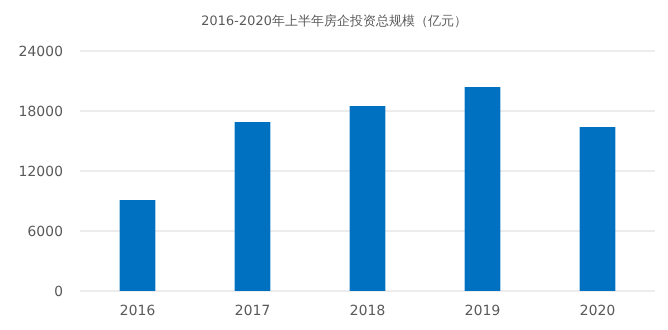 This screenshot has width=668, height=330. I want to click on y-tick-label: 12000, so click(40, 172).